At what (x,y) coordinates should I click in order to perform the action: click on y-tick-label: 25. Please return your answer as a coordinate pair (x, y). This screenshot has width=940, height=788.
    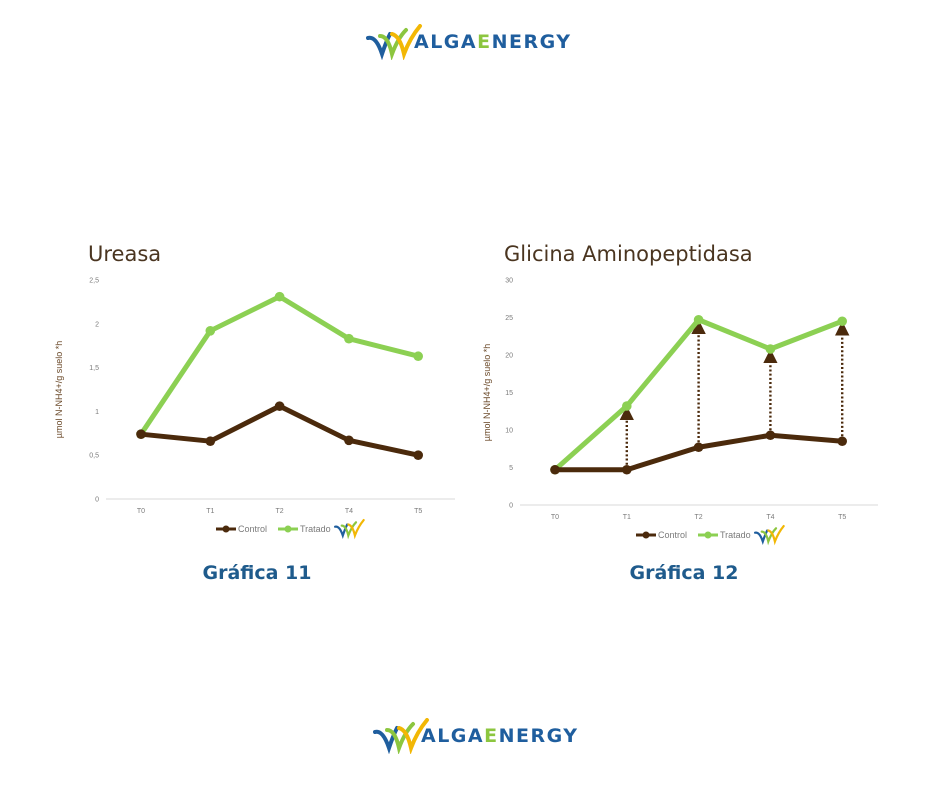
    Looking at the image, I should click on (509, 318).